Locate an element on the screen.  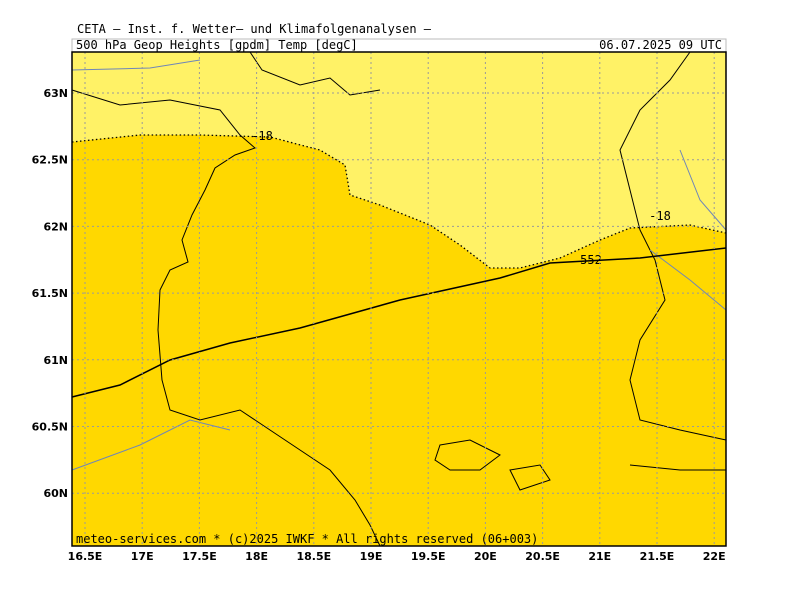
lat-tick-label: 63N is located at coordinates (55, 93).